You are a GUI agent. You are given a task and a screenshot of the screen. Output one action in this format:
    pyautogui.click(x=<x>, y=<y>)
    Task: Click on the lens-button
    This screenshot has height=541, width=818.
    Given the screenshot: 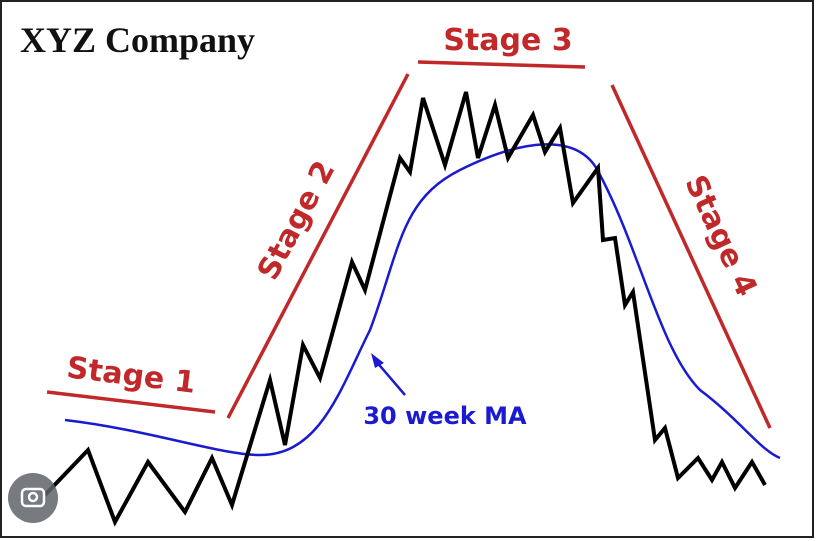 What is the action you would take?
    pyautogui.click(x=33, y=498)
    